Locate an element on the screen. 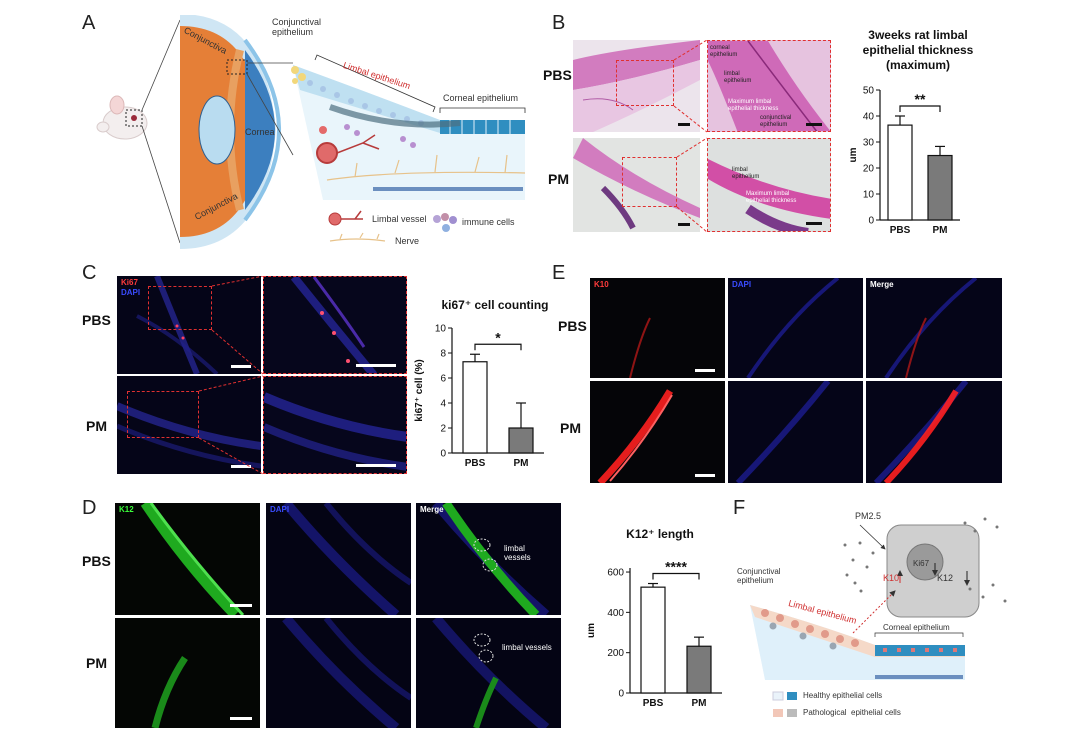 The width and height of the screenshot is (1080, 735). c-pbs-zoom-image is located at coordinates (335, 325).